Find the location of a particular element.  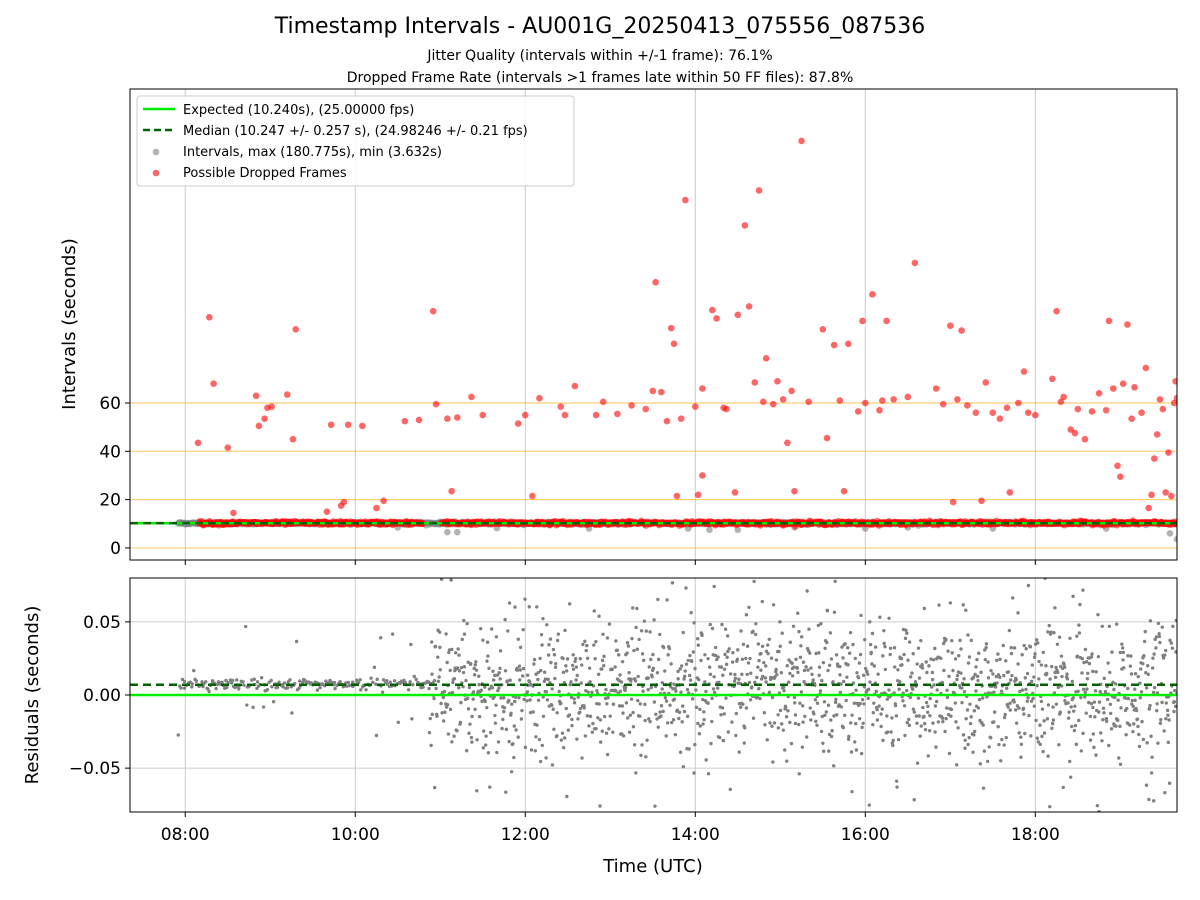

x-tick-label: 12:00 is located at coordinates (525, 835).